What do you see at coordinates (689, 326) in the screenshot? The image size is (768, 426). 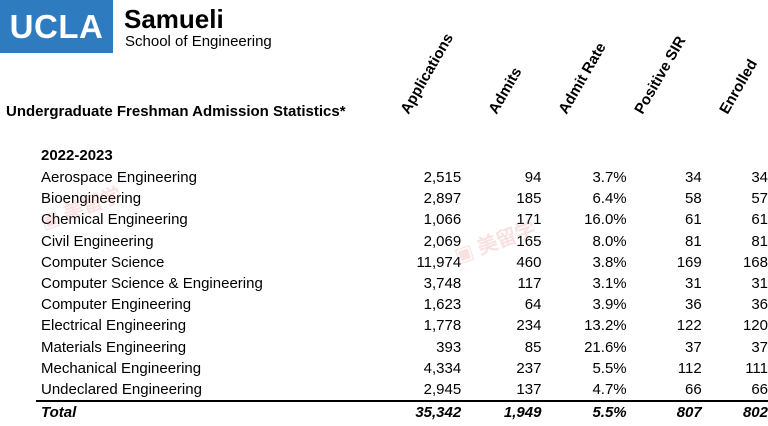 I see `row-positive-sir: 122` at bounding box center [689, 326].